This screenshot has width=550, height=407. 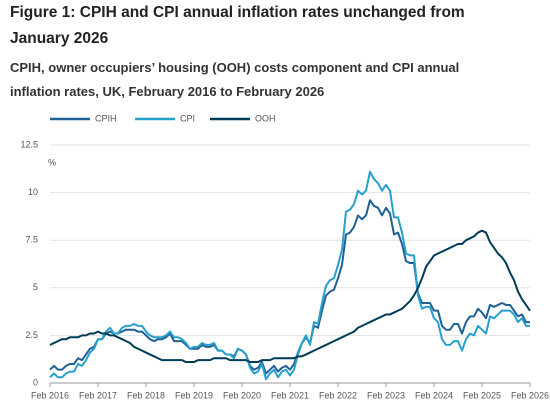 What do you see at coordinates (33, 192) in the screenshot?
I see `y-tick-label: 10` at bounding box center [33, 192].